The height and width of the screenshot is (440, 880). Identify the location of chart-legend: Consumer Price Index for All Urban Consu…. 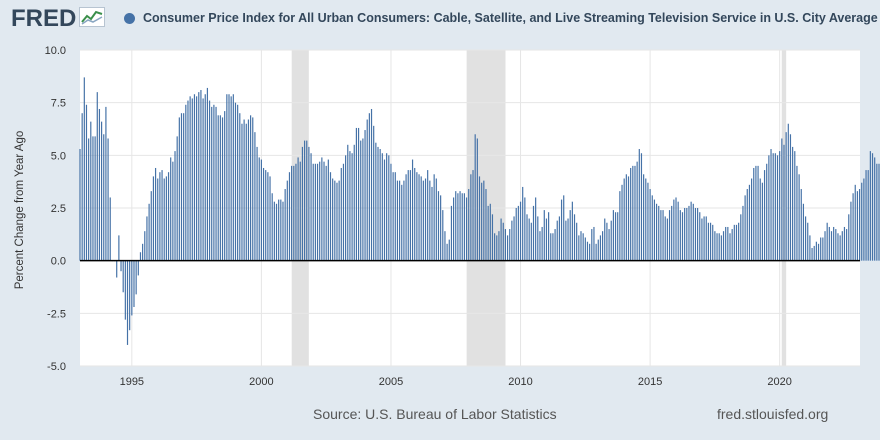
(501, 18).